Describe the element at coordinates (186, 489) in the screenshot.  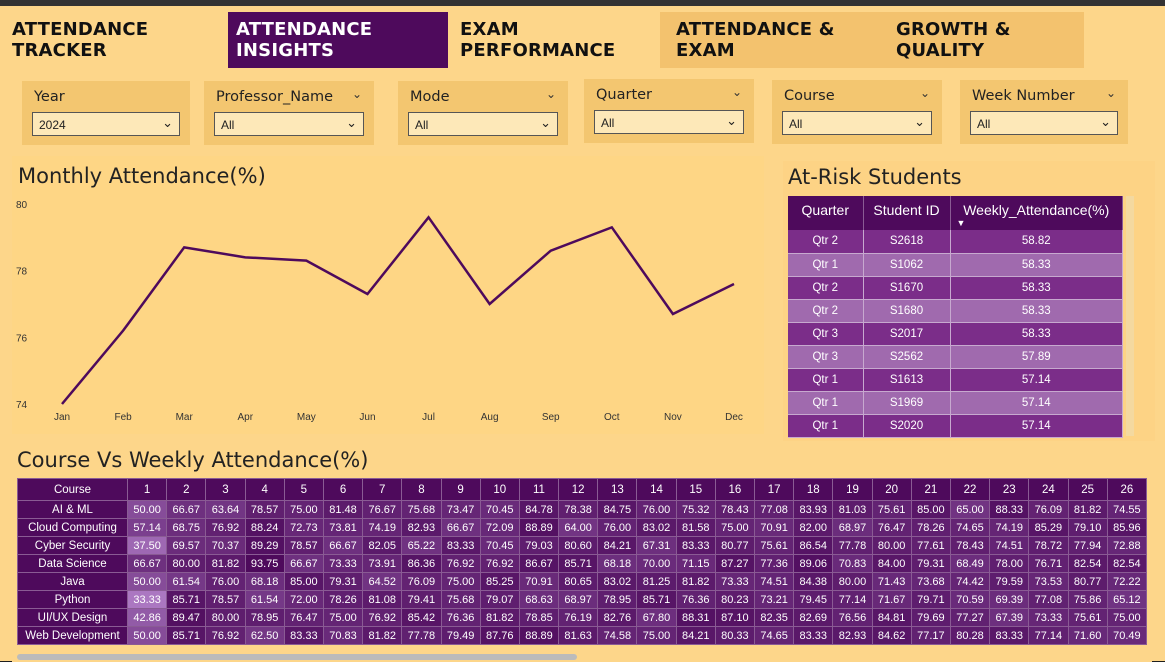
I see `week-header: 2` at that location.